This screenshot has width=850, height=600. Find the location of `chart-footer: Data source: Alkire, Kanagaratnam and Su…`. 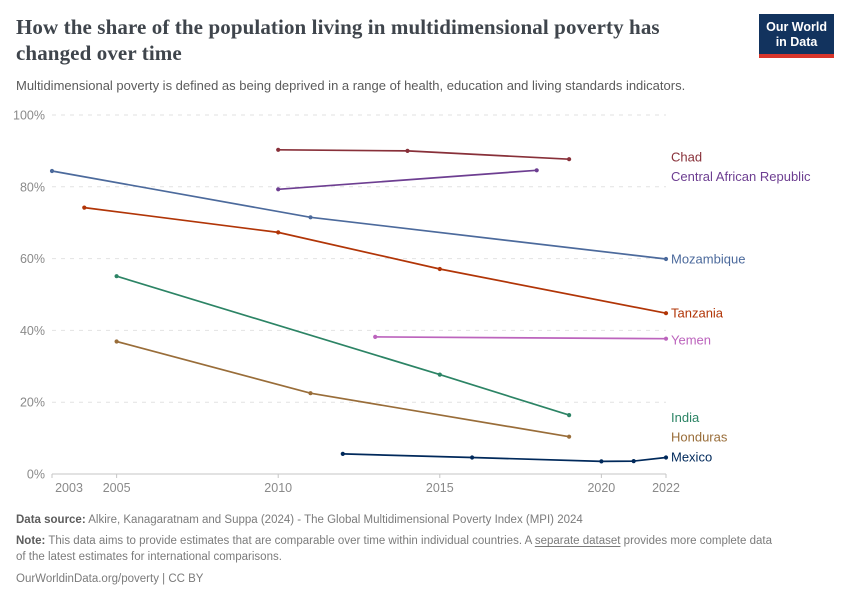

chart-footer: Data source: Alkire, Kanagaratnam and Su… is located at coordinates (425, 549).